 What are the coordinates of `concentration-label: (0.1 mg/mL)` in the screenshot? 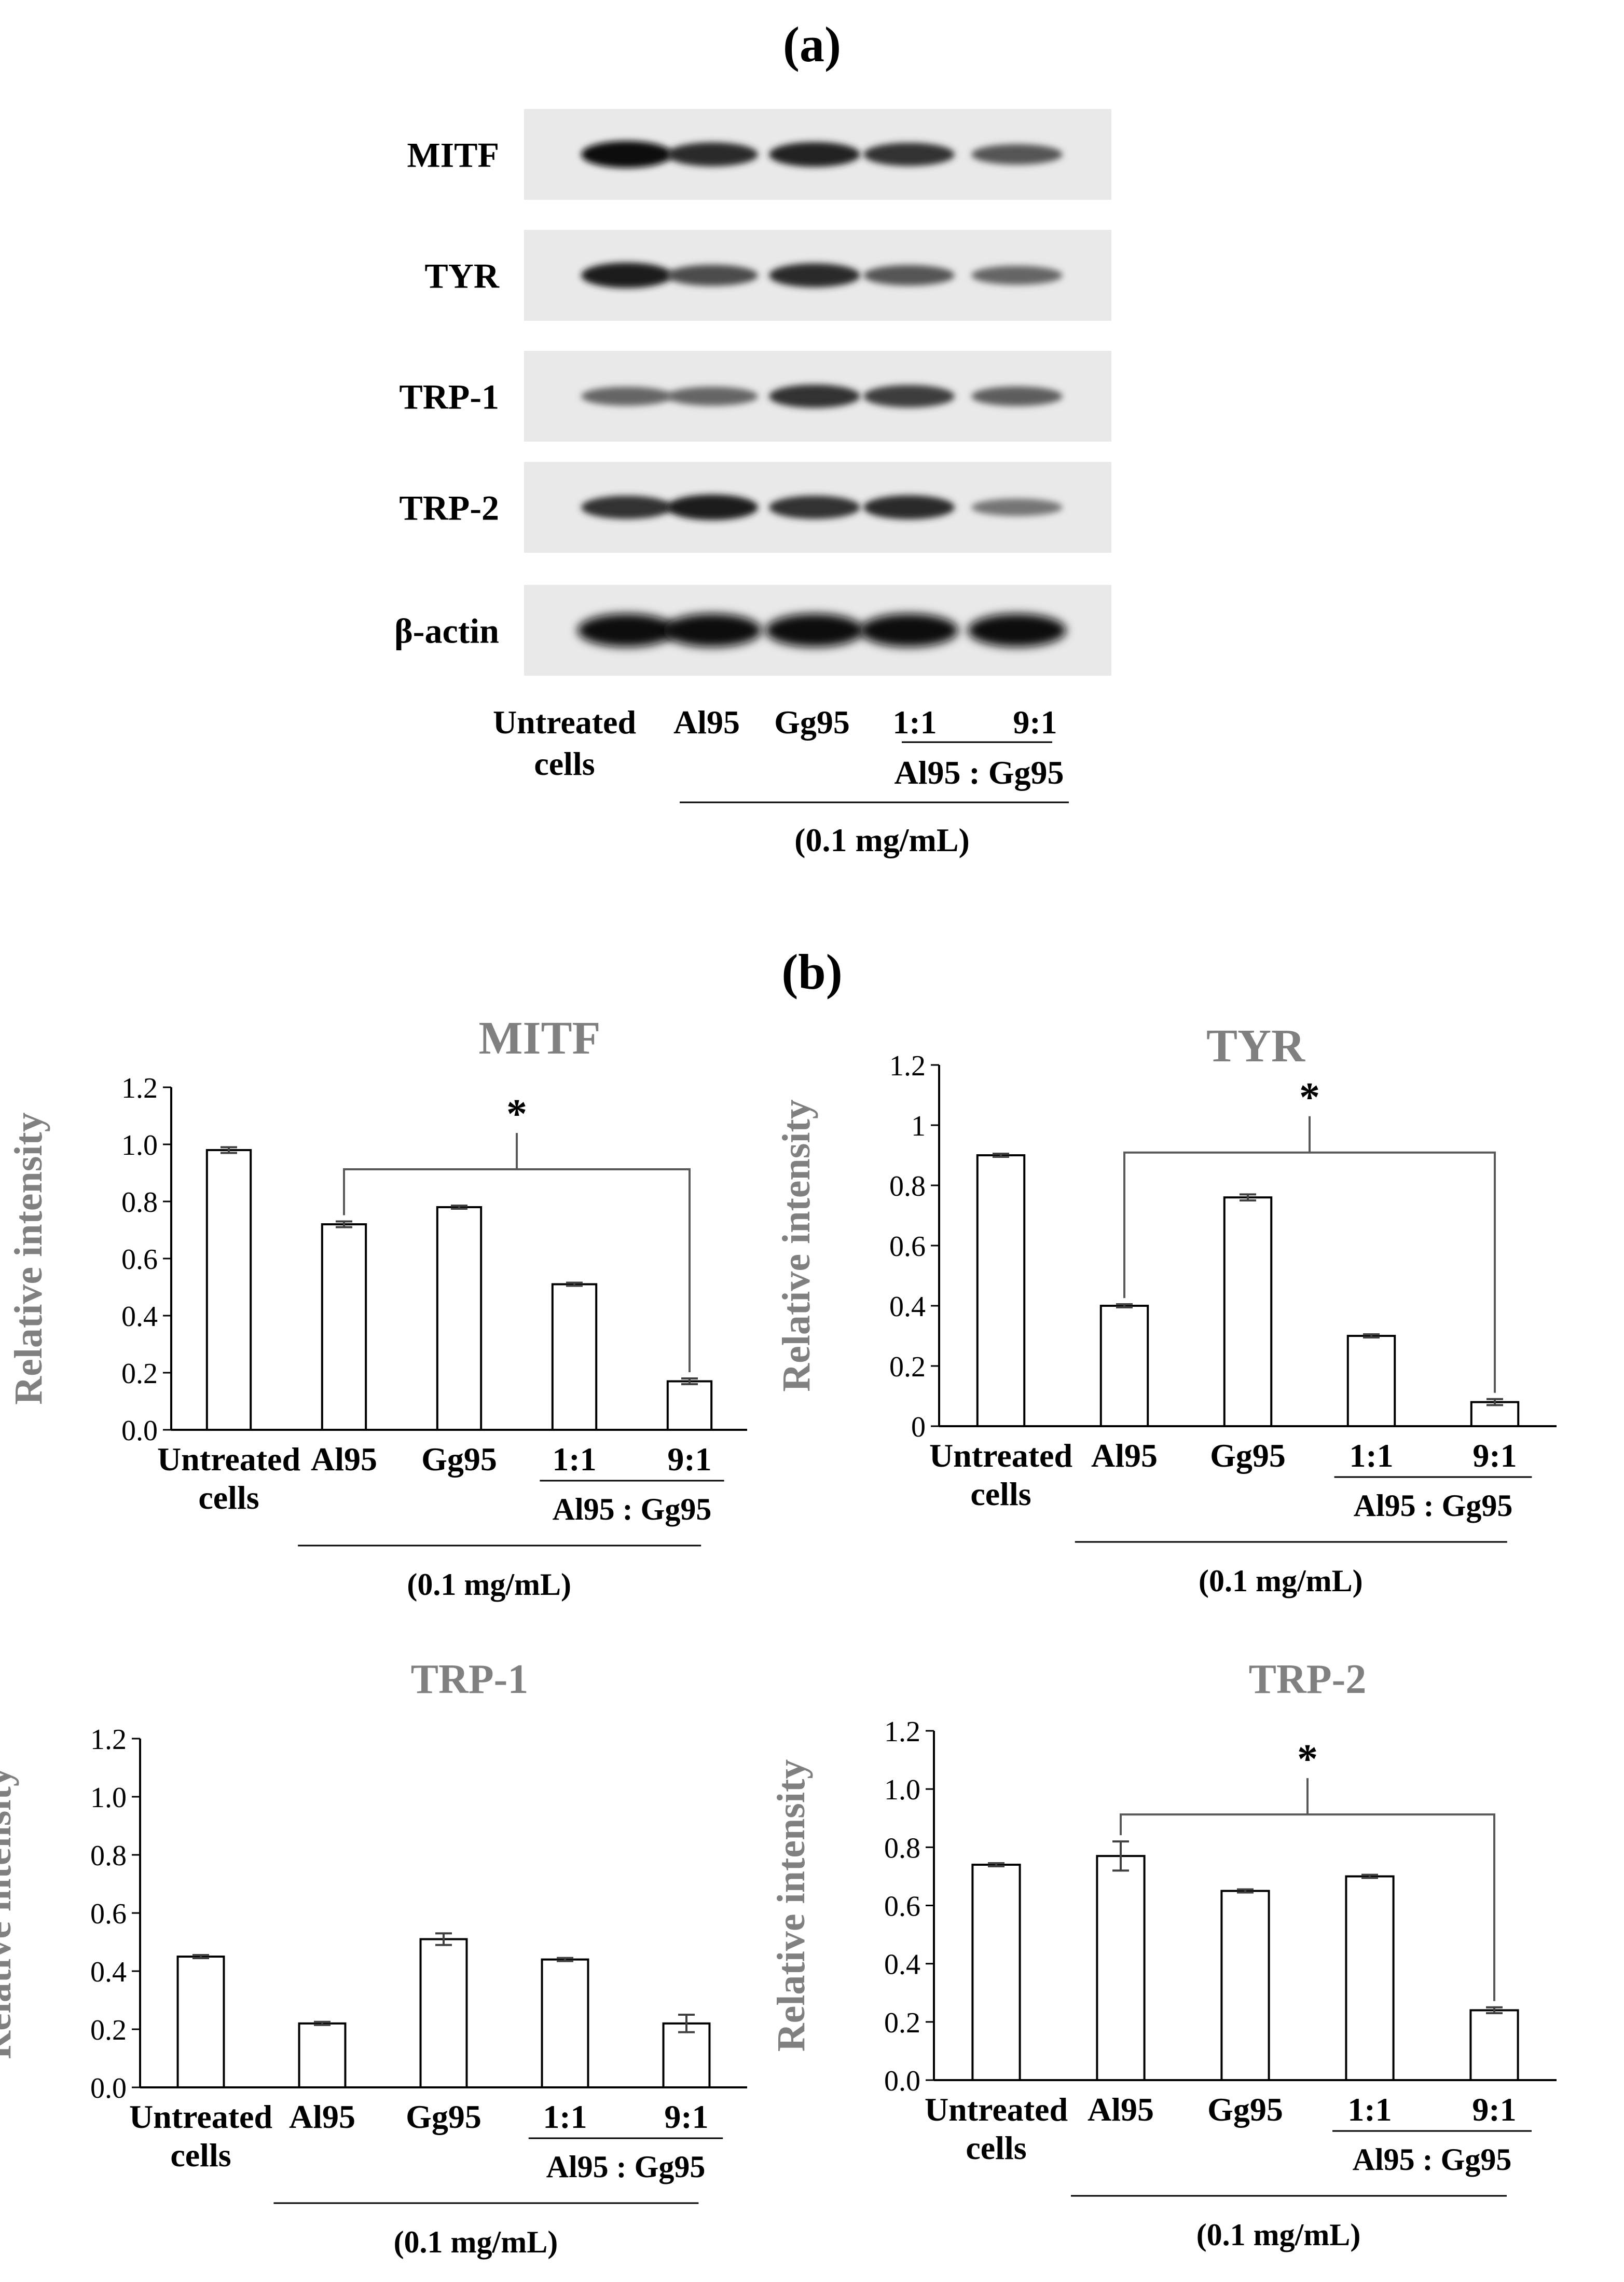 It's located at (1281, 1581).